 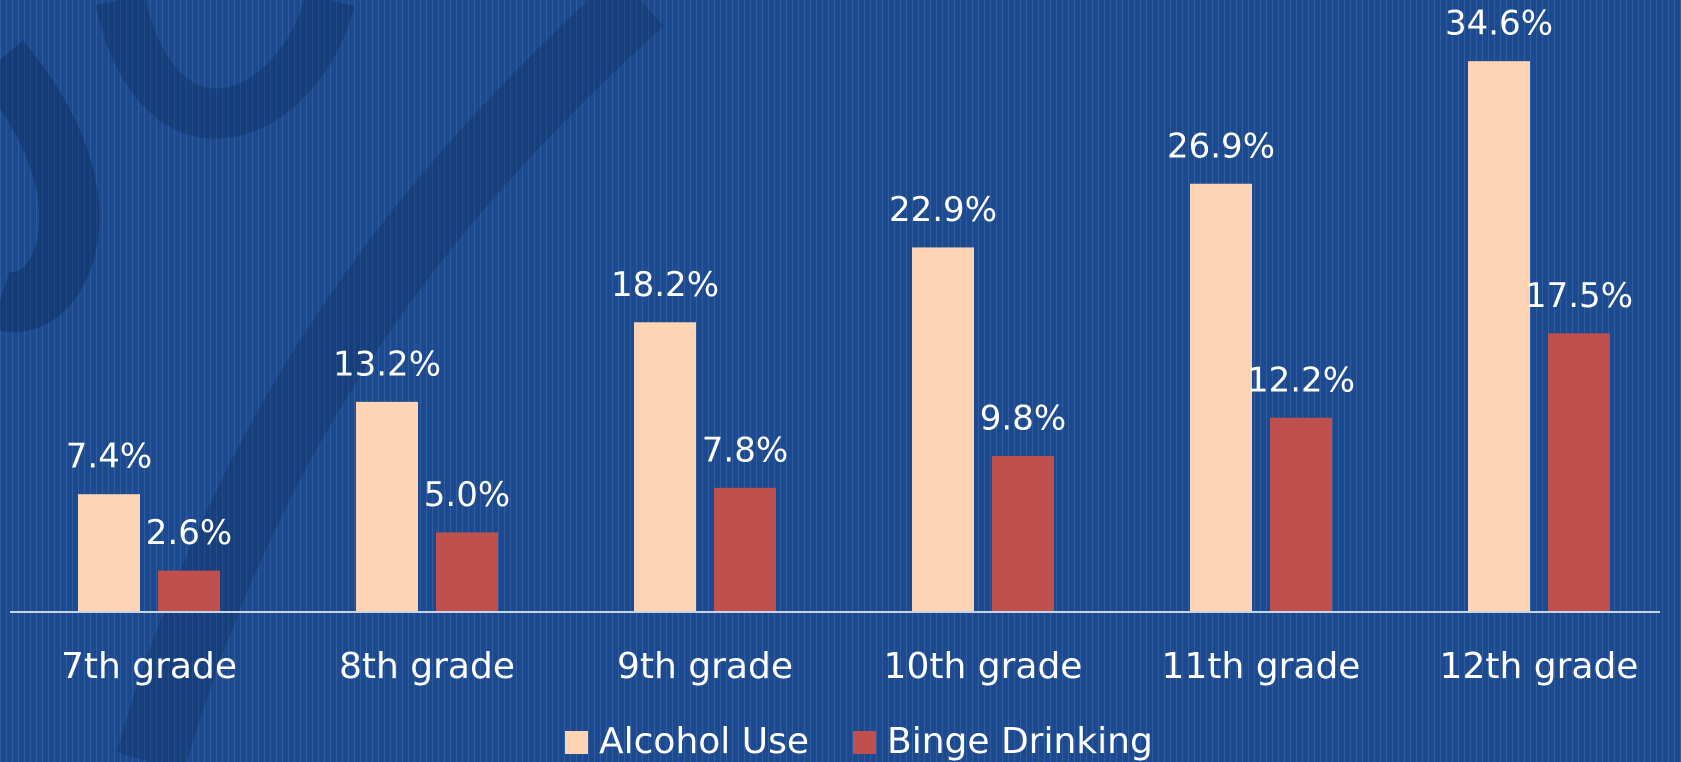 What do you see at coordinates (1020, 741) in the screenshot?
I see `legend-label: Binge Drinking` at bounding box center [1020, 741].